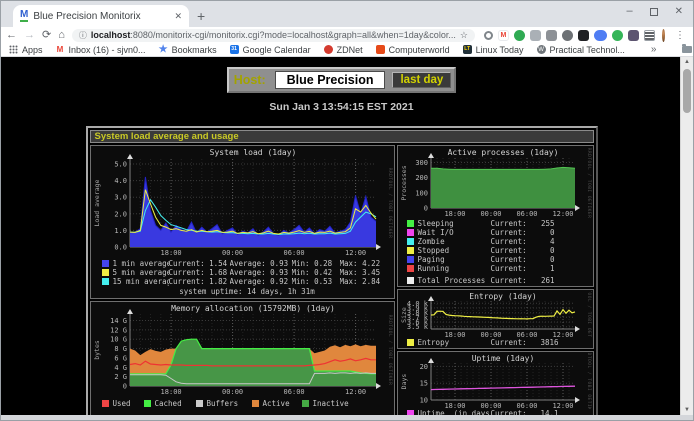  What do you see at coordinates (120, 214) in the screenshot?
I see `svg-text: 2.0` at bounding box center [120, 214].